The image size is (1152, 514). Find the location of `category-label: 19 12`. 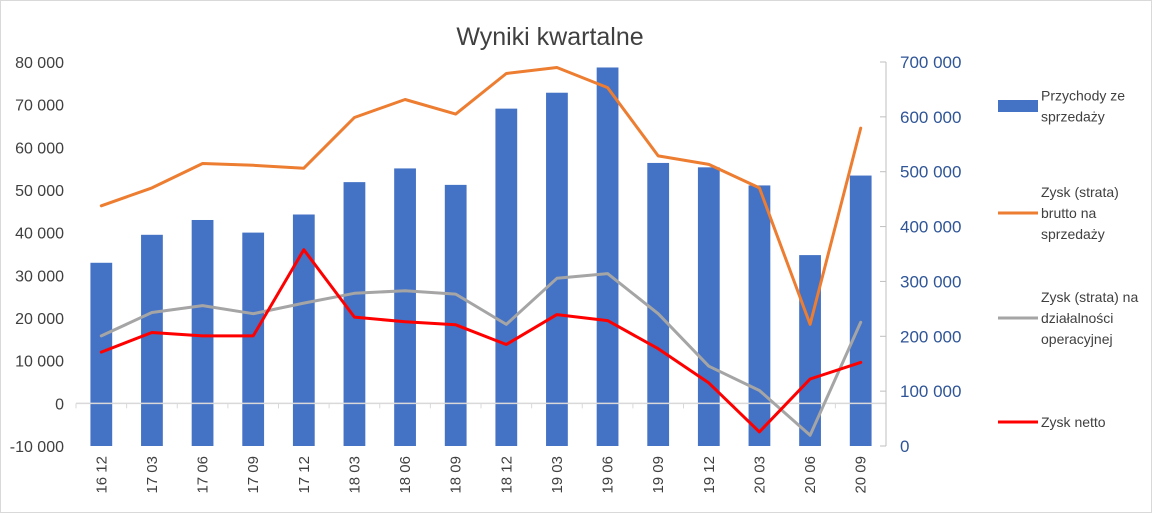

category-label: 19 12 is located at coordinates (709, 475).